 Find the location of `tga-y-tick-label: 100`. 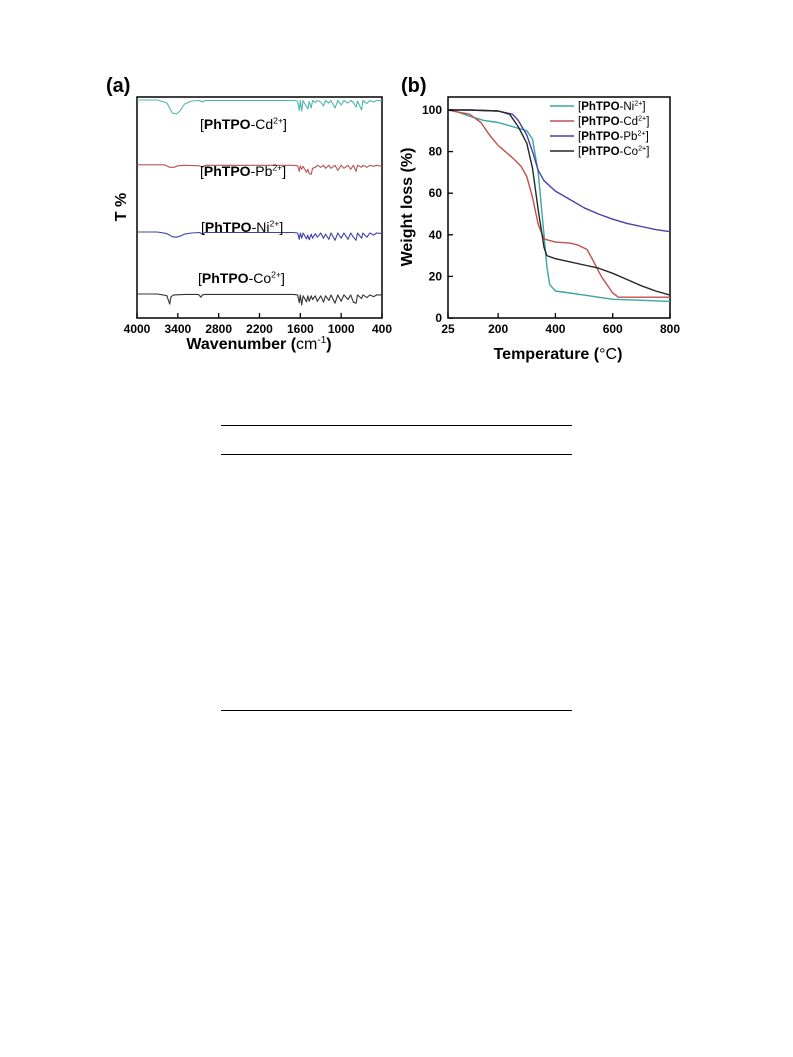

tga-y-tick-label: 100 is located at coordinates (432, 110).